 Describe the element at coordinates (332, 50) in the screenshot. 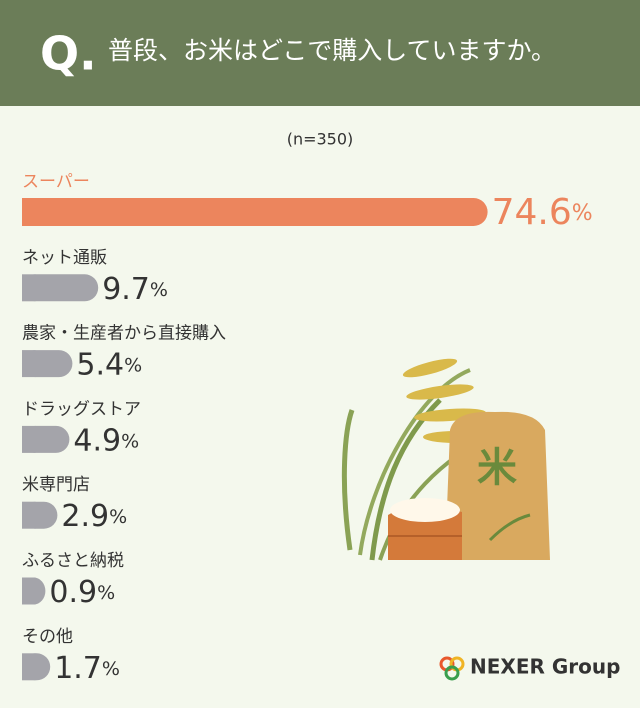

I see `title: 普段、お米はどこで購入していますか。` at that location.